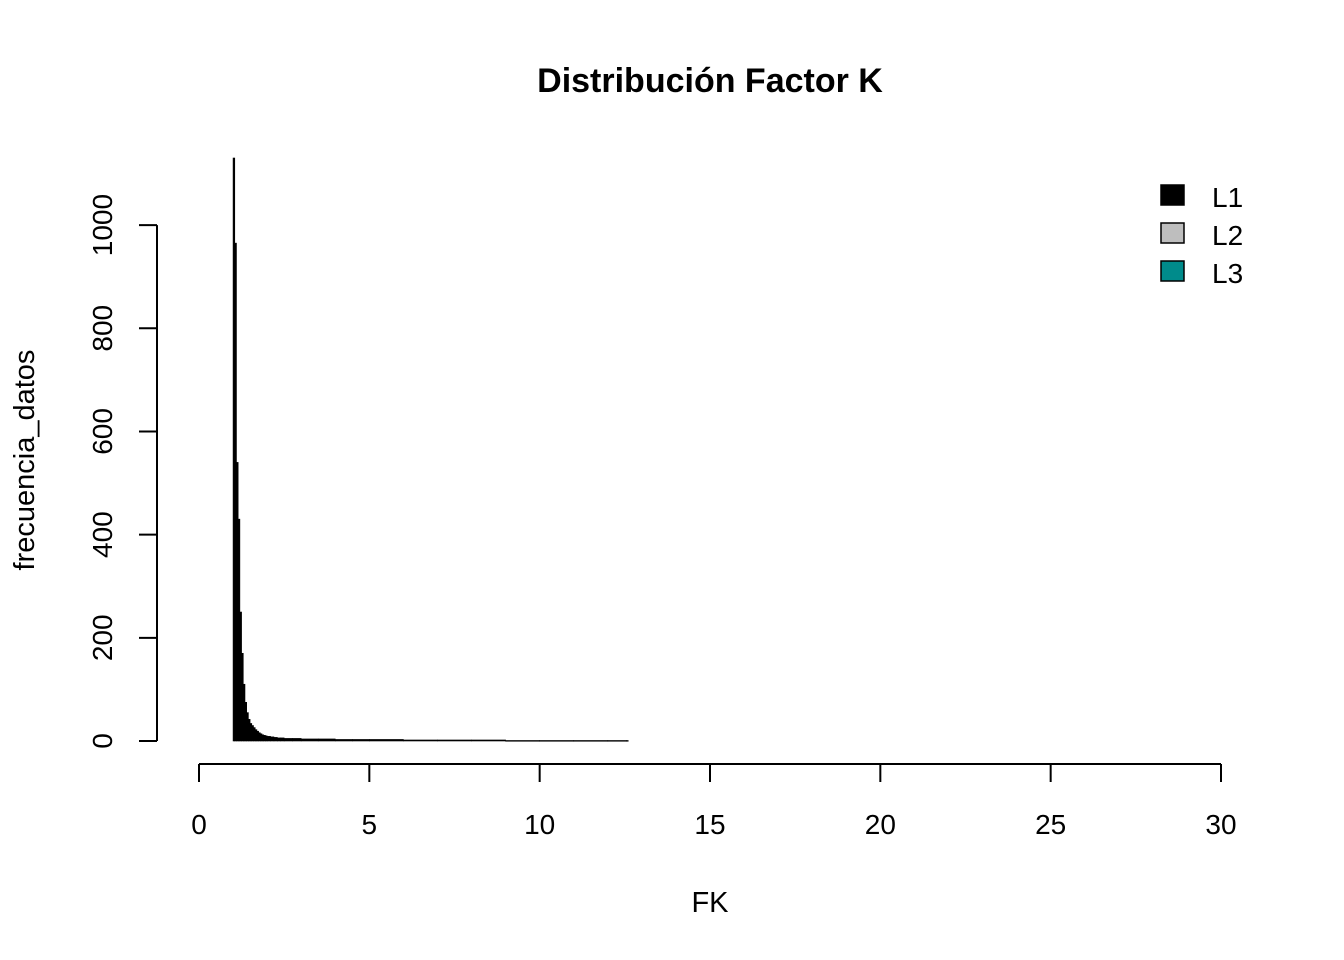 This screenshot has height=960, width=1344. I want to click on x-axis-label: FK, so click(710, 903).